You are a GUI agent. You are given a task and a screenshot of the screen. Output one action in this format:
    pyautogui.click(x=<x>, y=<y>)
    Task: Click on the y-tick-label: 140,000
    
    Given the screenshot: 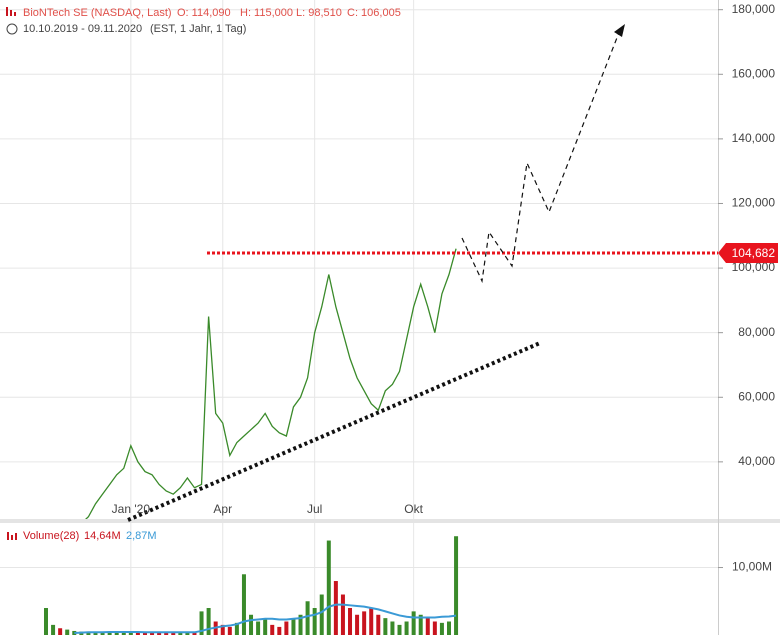 What is the action you would take?
    pyautogui.click(x=754, y=138)
    